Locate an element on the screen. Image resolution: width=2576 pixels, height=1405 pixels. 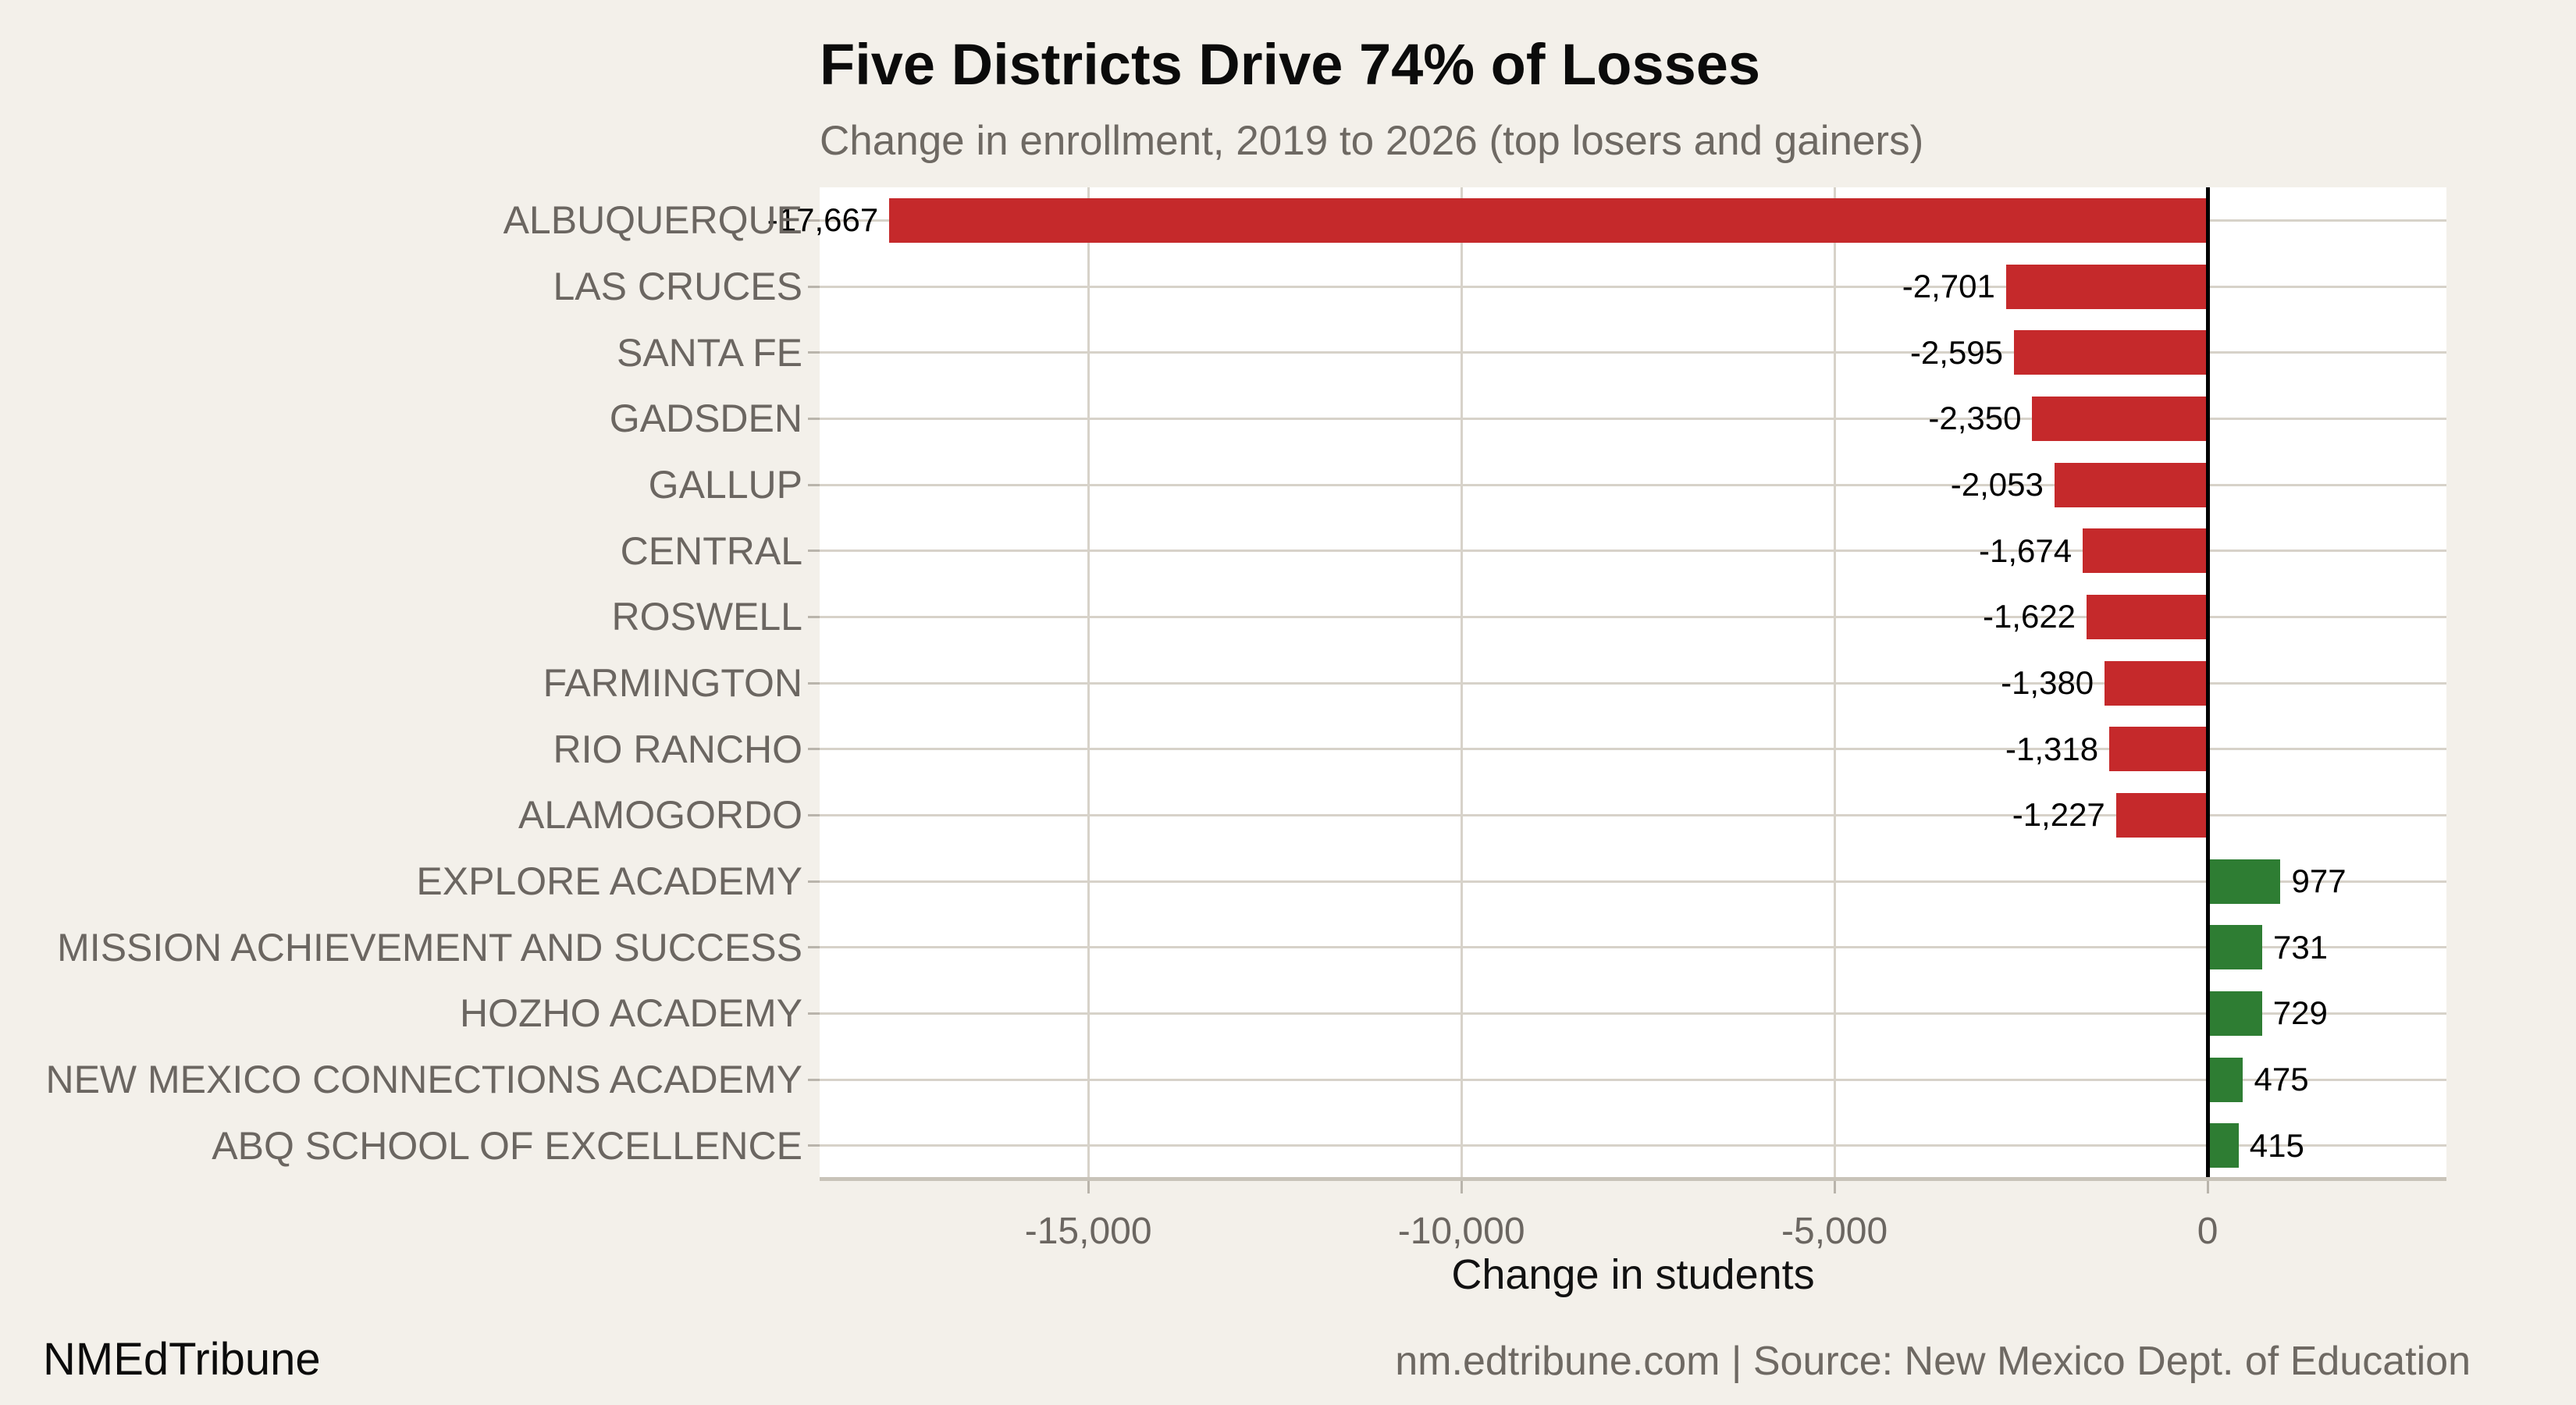
category-label: FARMINGTON is located at coordinates (672, 683).